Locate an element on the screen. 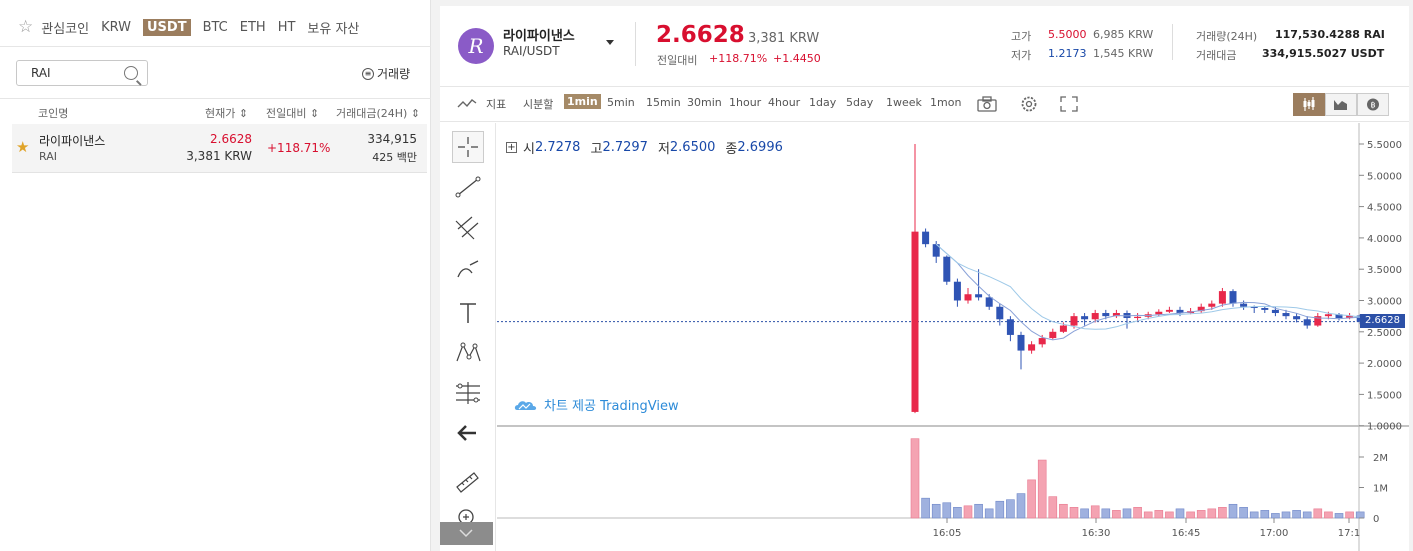 Image resolution: width=1413 pixels, height=551 pixels. tab-favorites: 관심코인 is located at coordinates (65, 29).